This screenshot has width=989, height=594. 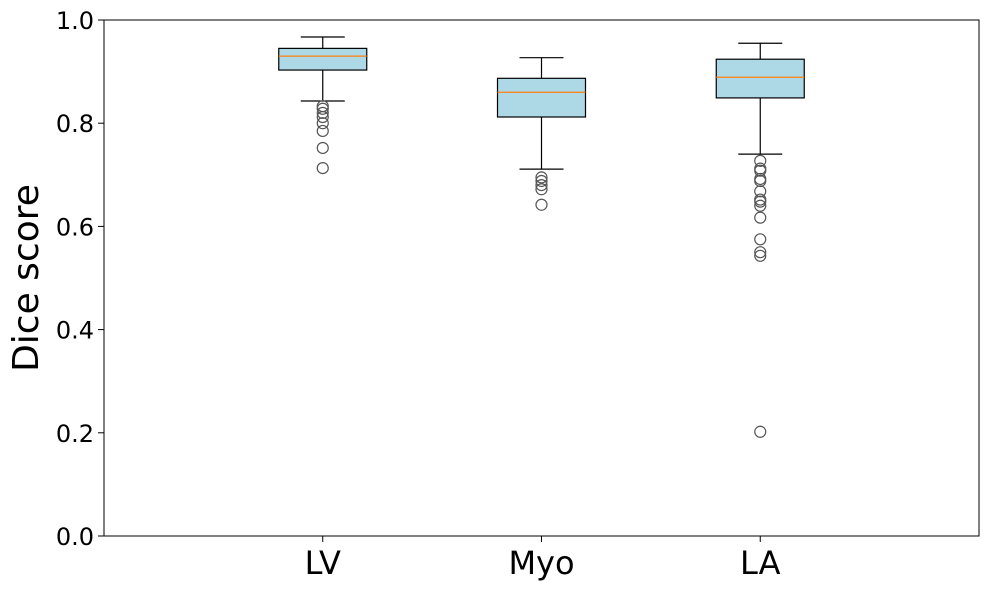 What do you see at coordinates (541, 563) in the screenshot?
I see `x-tick-label: Myo` at bounding box center [541, 563].